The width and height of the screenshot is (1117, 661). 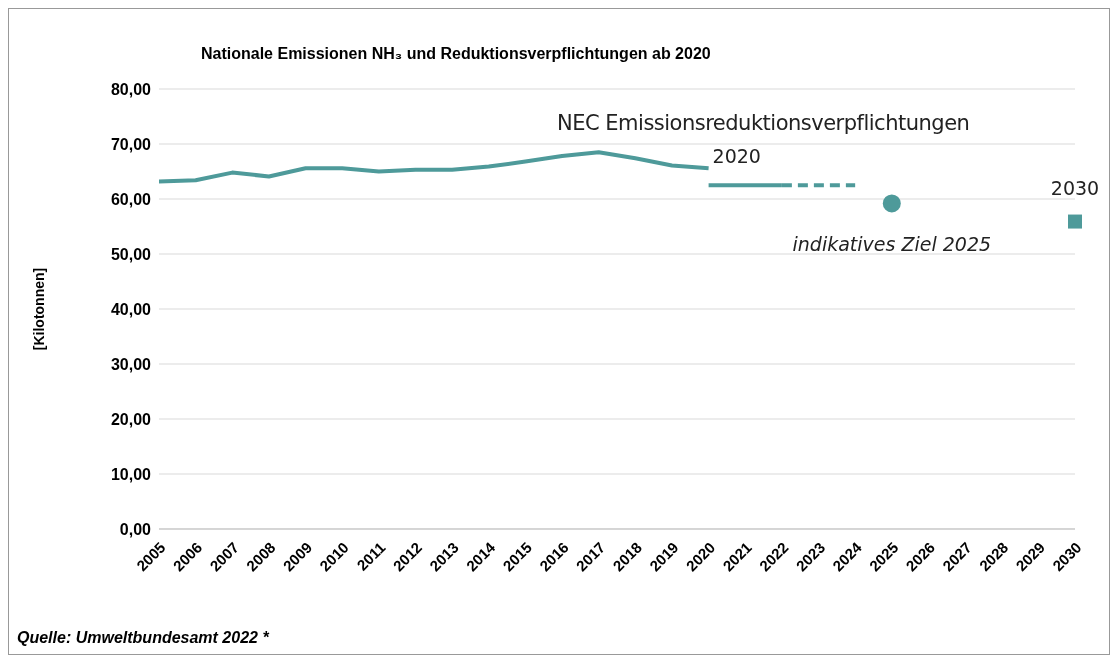 I want to click on y-tick-label: 10,00, so click(x=131, y=474).